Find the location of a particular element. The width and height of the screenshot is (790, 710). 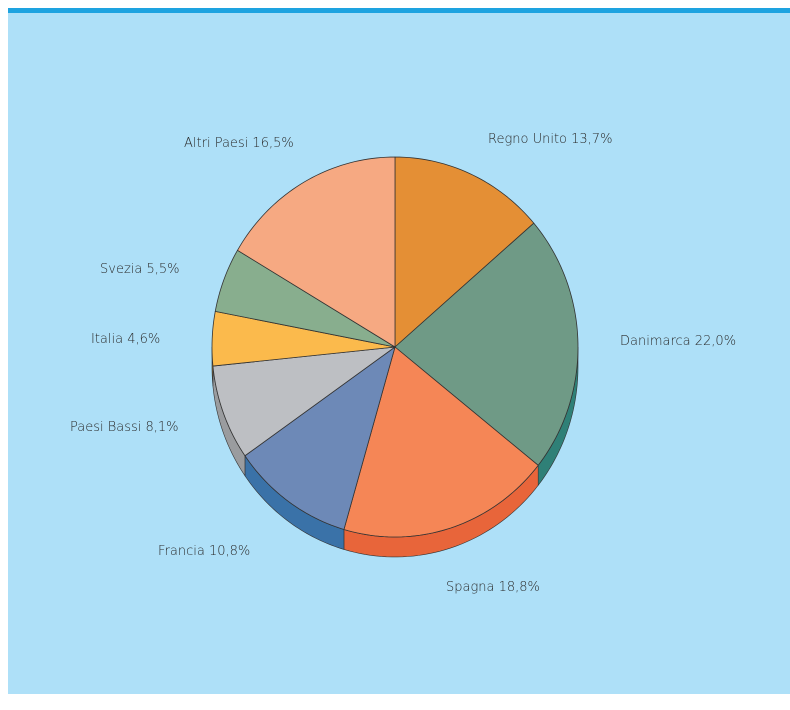

label-svezia: Svezia 5,5% is located at coordinates (140, 269).